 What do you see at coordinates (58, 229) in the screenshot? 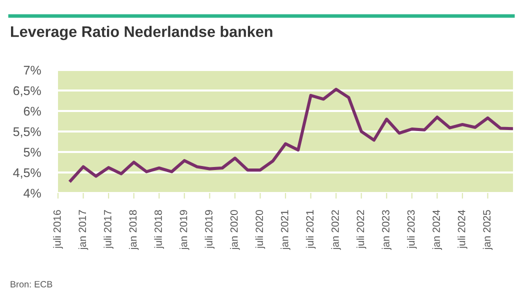
I see `x-tick-label: juli 2016` at bounding box center [58, 229].